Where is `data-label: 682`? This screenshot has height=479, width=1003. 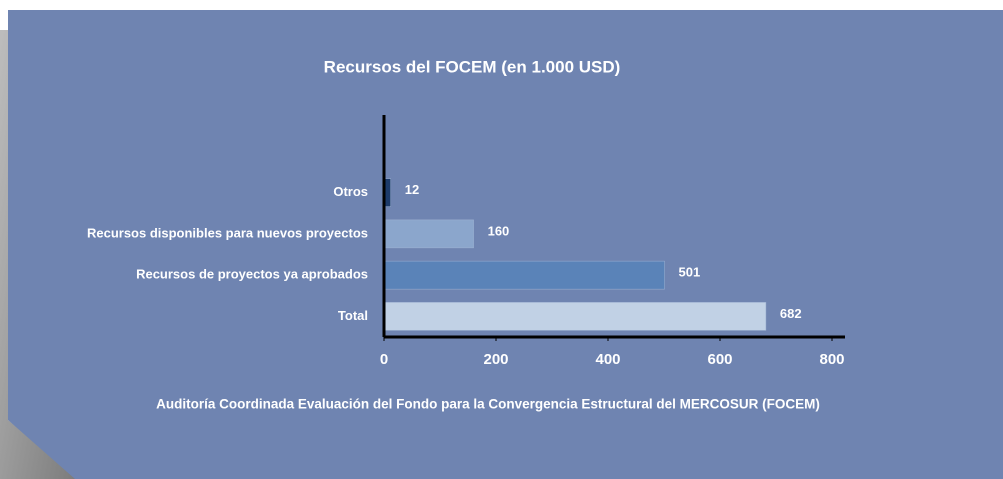 data-label: 682 is located at coordinates (791, 313).